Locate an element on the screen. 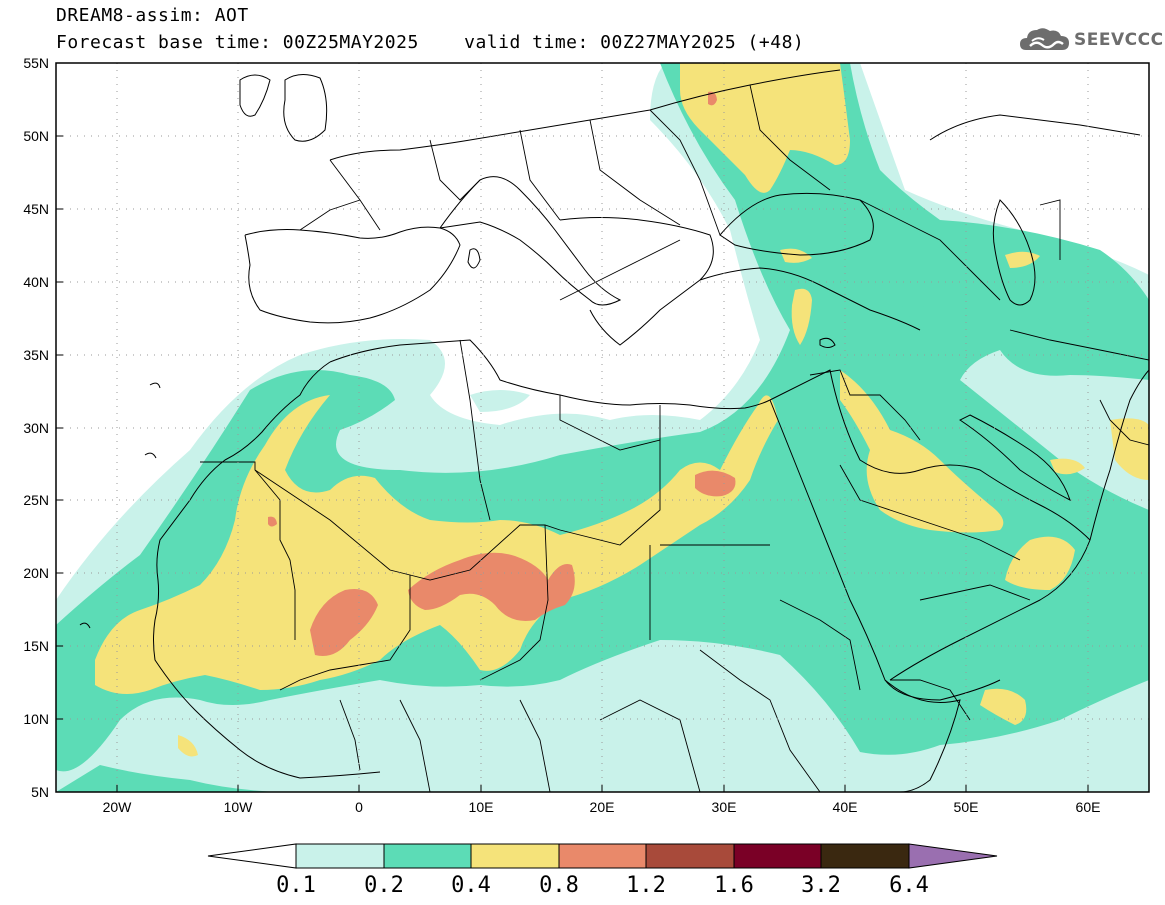 Image resolution: width=1165 pixels, height=905 pixels. lon-label: 50E is located at coordinates (966, 807).